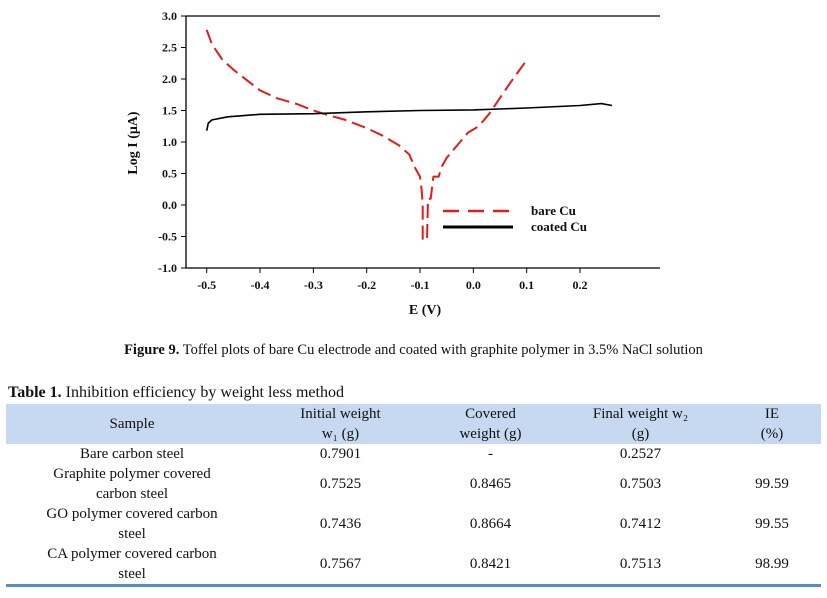 Image resolution: width=827 pixels, height=598 pixels. Describe the element at coordinates (640, 434) in the screenshot. I see `header-text: (g)` at that location.